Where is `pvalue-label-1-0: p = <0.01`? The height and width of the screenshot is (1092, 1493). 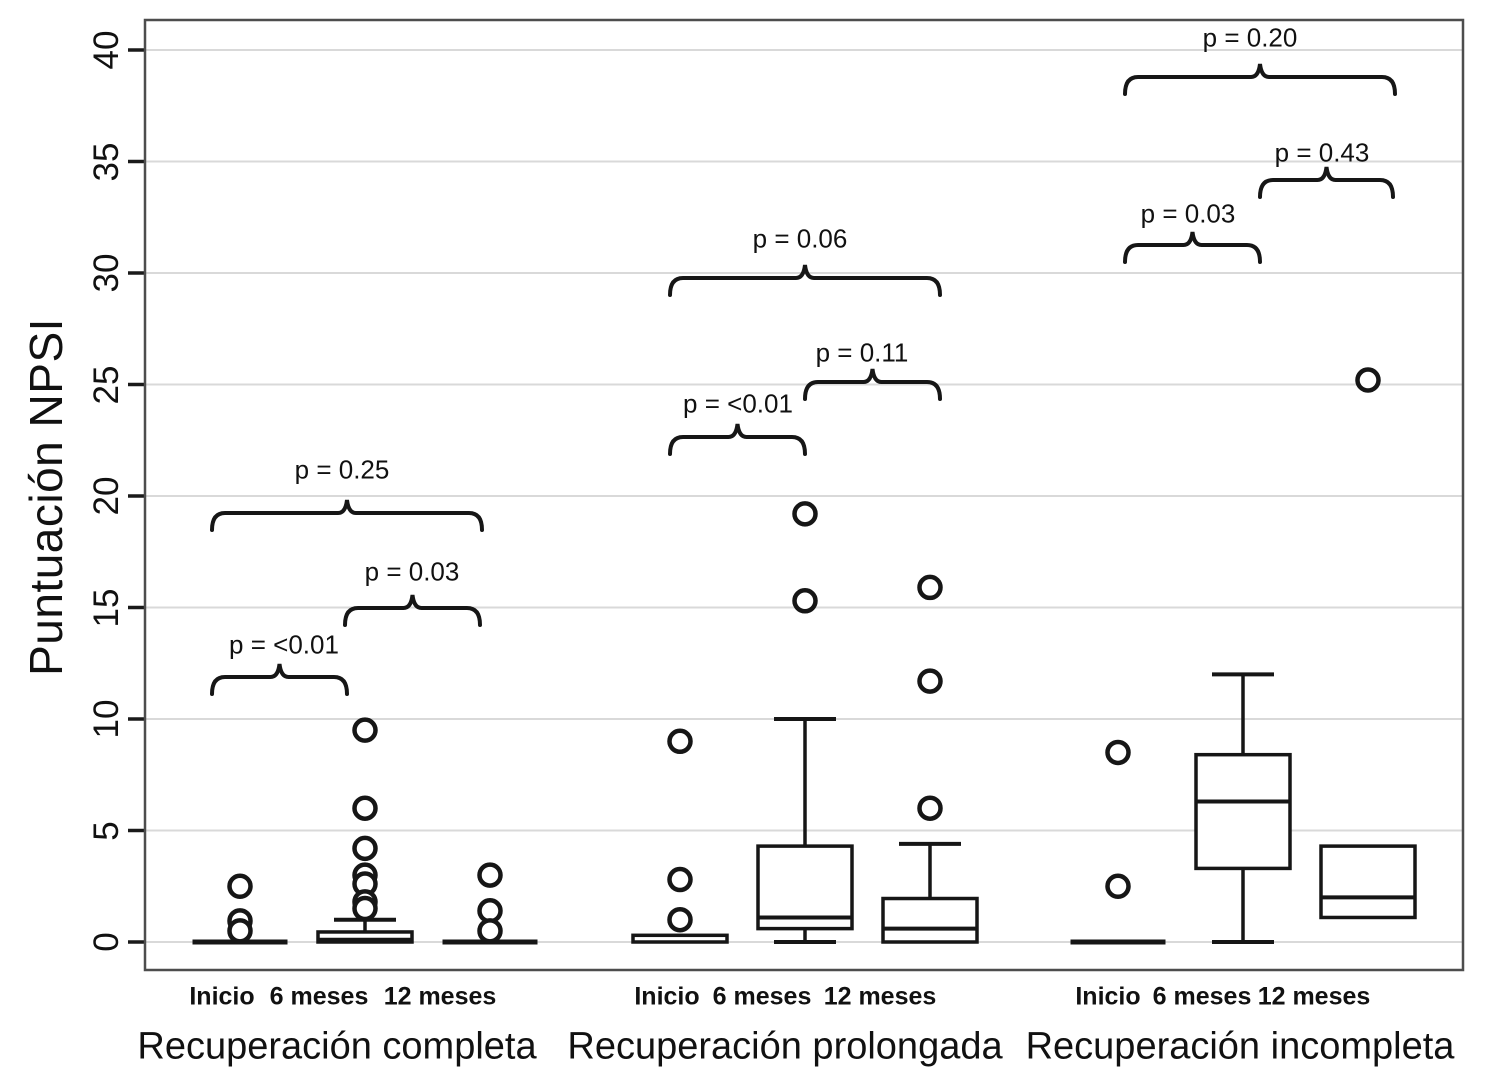
pvalue-label-1-0: p = <0.01 is located at coordinates (738, 403).